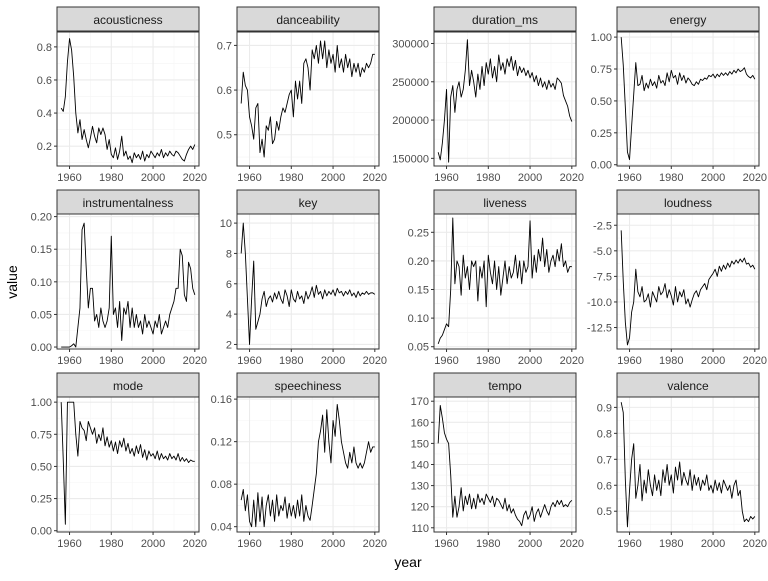 The height and width of the screenshot is (581, 768). What do you see at coordinates (229, 285) in the screenshot?
I see `y-tick-label: 6` at bounding box center [229, 285].